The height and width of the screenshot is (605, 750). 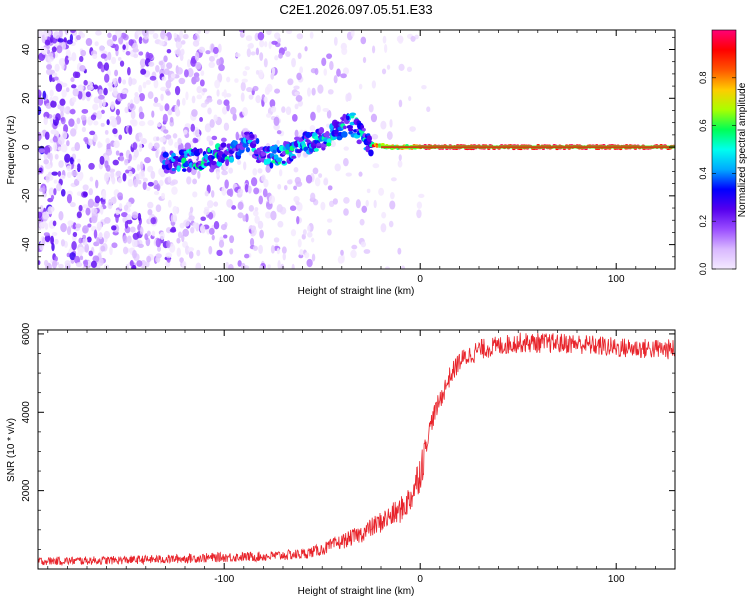 What do you see at coordinates (717, 173) in the screenshot?
I see `colorbar-ticks: 0.0 0.2 0.4 0.6 0.8` at bounding box center [717, 173].